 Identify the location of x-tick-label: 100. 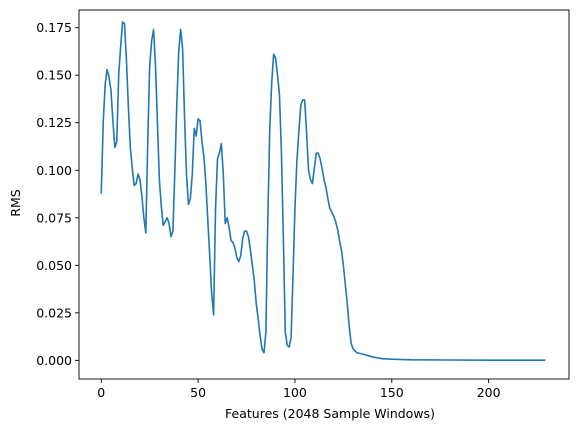
(295, 392).